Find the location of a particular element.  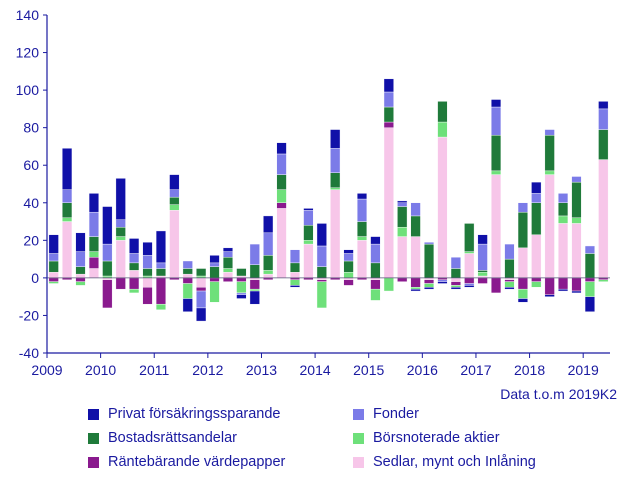

y-tick-label: 40 is located at coordinates (31, 203).